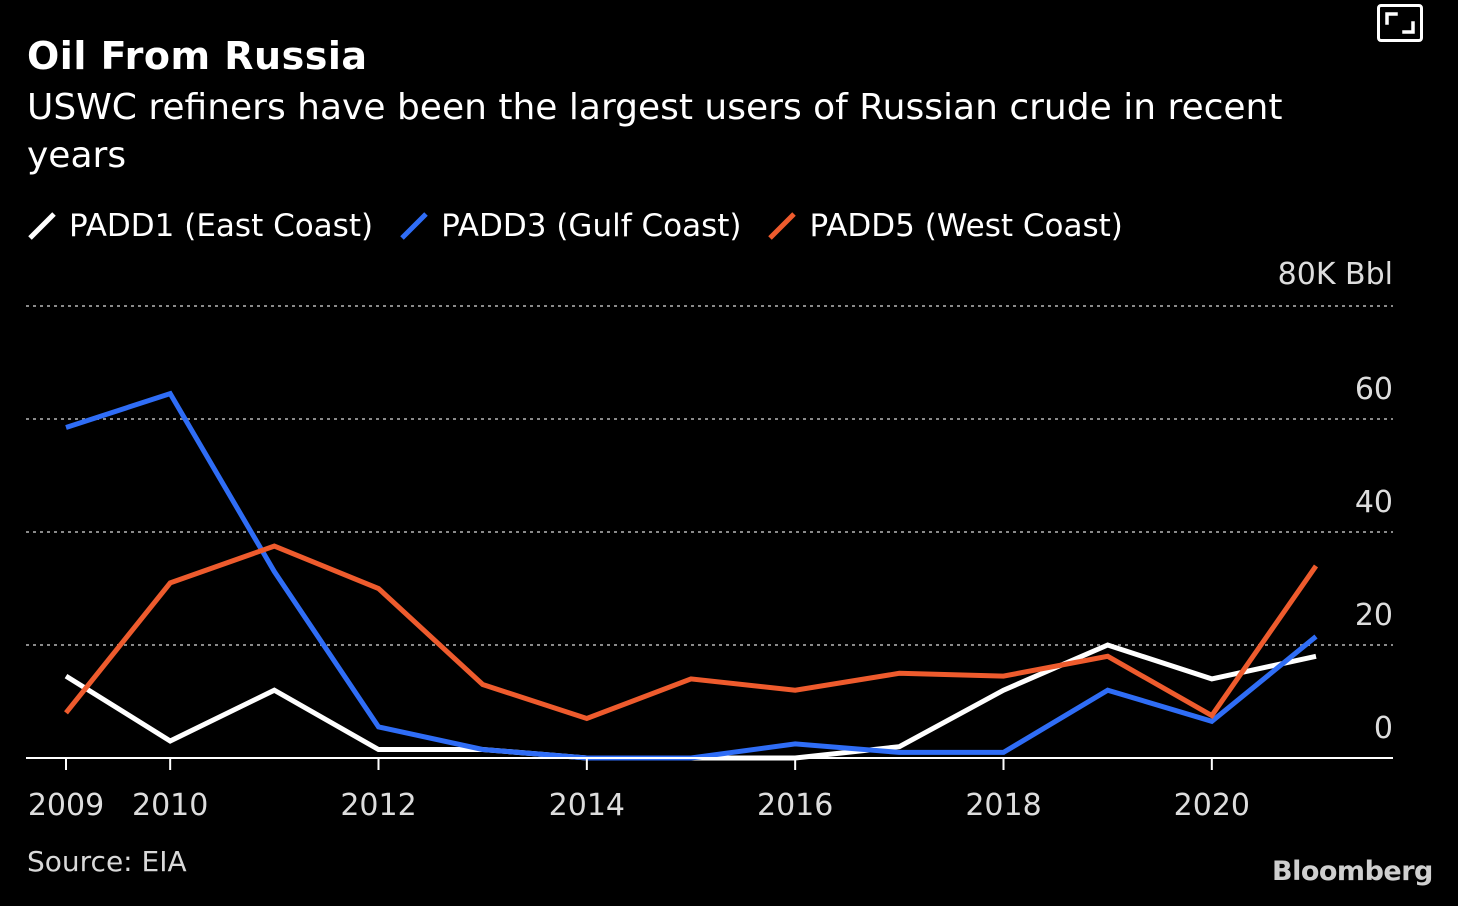 Image resolution: width=1458 pixels, height=906 pixels. What do you see at coordinates (1383, 728) in the screenshot?
I see `y-tick-label-0: 0` at bounding box center [1383, 728].